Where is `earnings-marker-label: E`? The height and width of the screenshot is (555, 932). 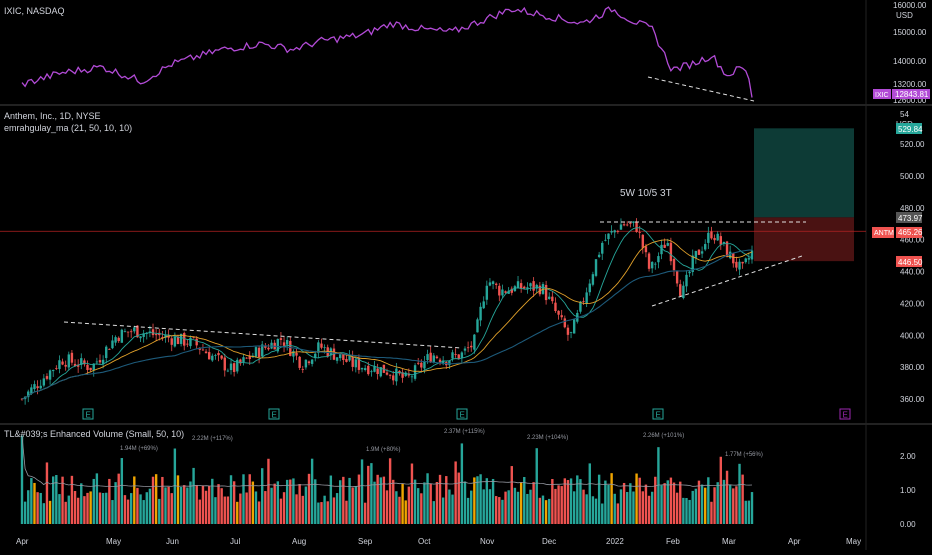 earnings-marker-label: E is located at coordinates (274, 415).